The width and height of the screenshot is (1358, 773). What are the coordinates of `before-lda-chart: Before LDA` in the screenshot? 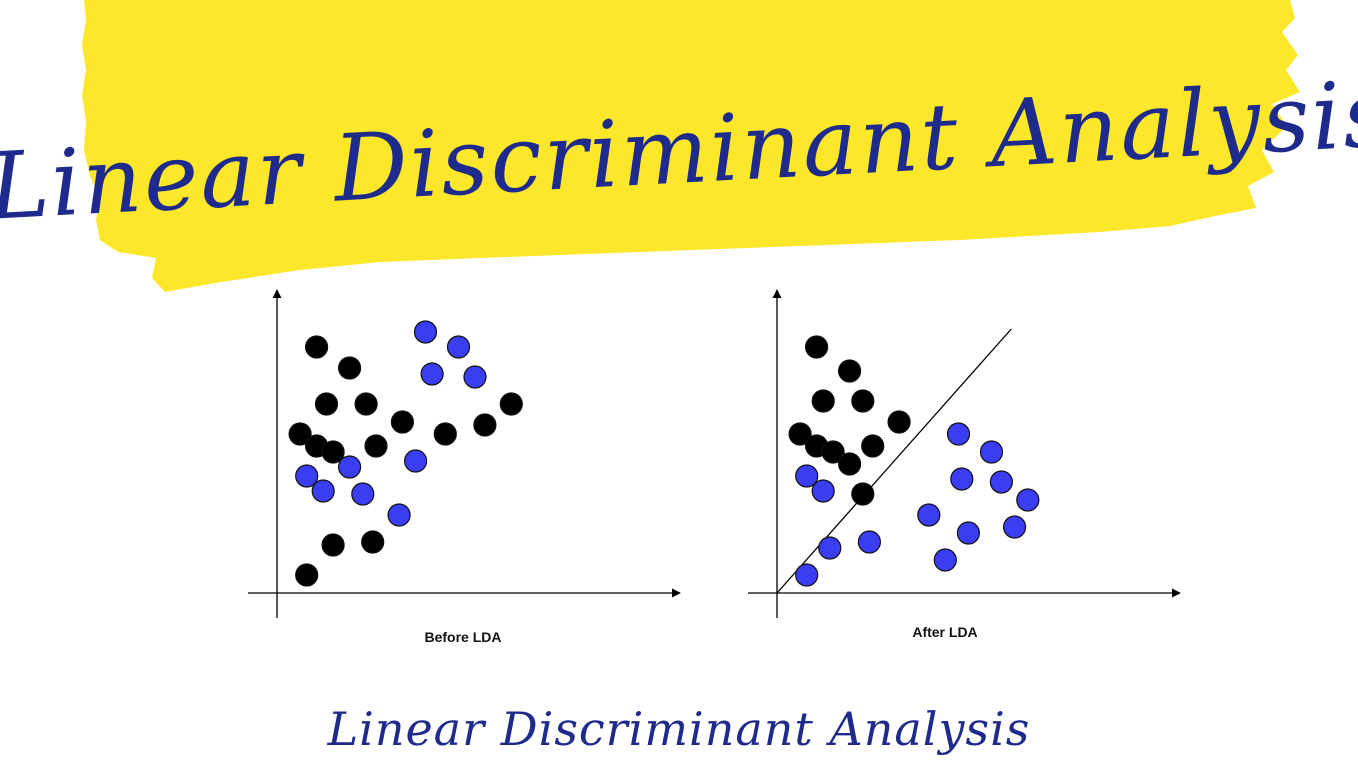 It's located at (464, 467).